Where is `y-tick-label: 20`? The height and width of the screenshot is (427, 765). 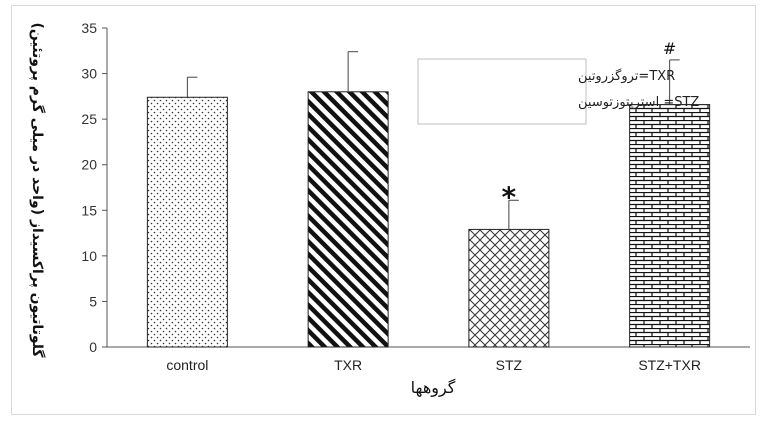
y-tick-label: 20 is located at coordinates (89, 165).